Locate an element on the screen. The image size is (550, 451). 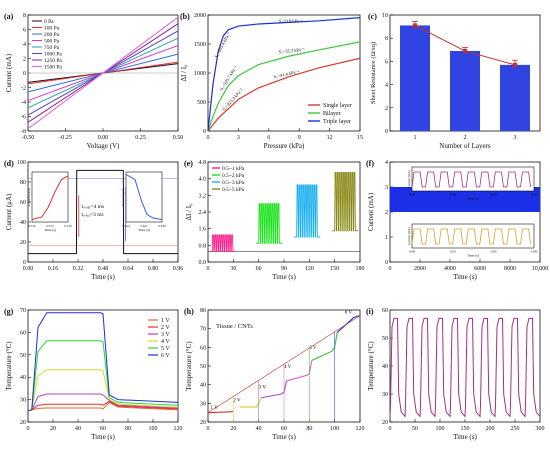
legend-label: 3 V is located at coordinates (165, 335).